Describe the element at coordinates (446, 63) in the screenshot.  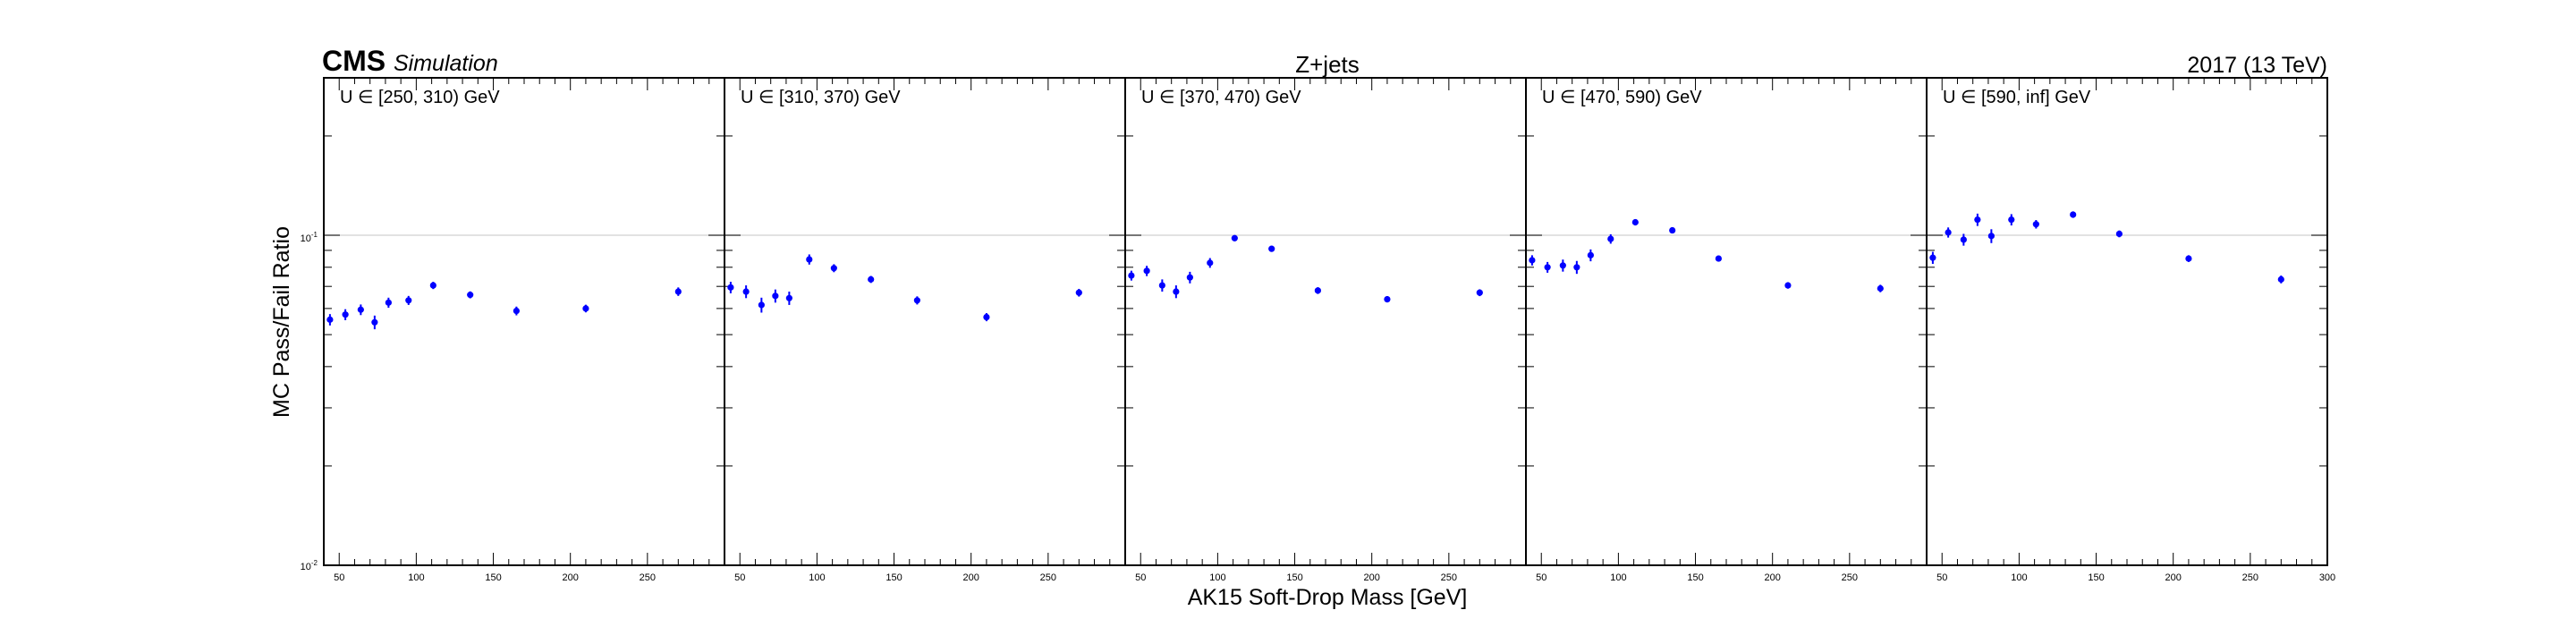
I see `simulation-label: Simulation` at that location.